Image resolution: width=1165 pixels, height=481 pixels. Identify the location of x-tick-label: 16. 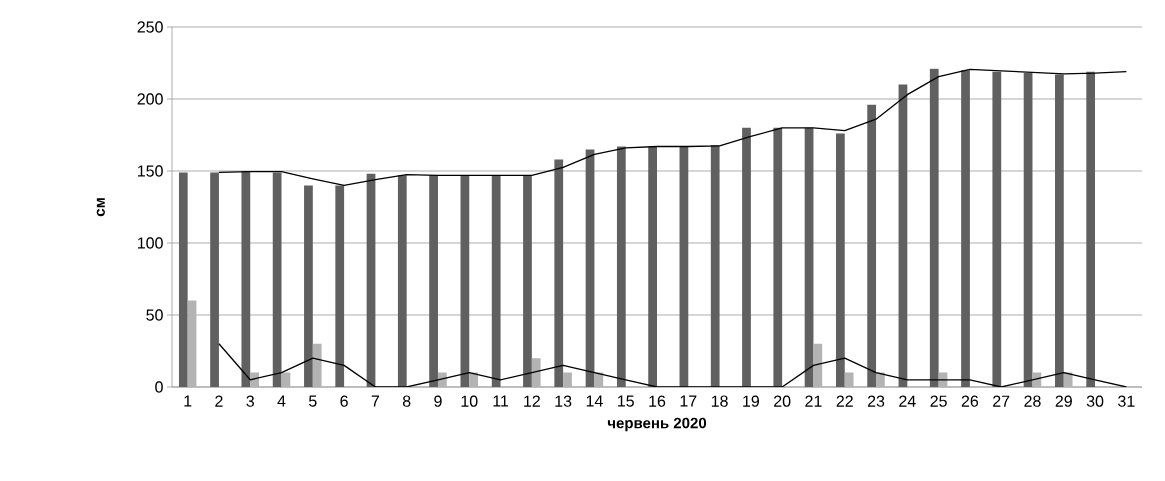
(657, 401).